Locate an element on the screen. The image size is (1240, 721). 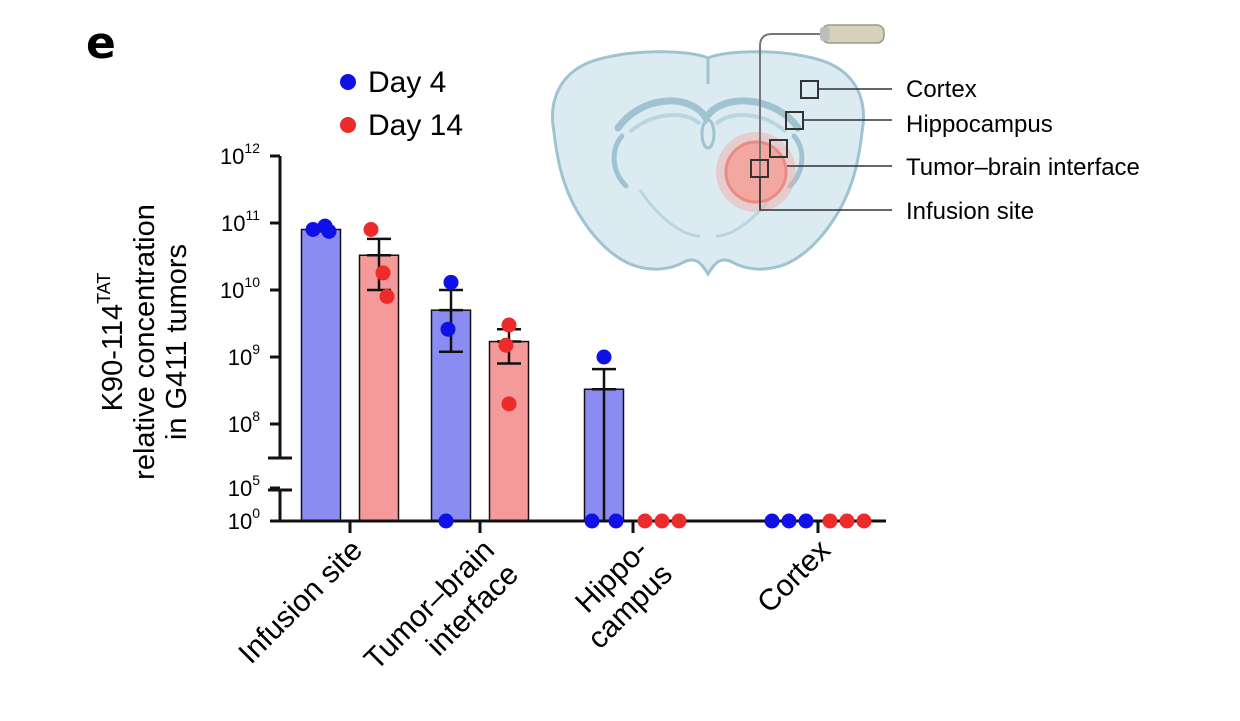
infusion-tubing is located at coordinates (791, 121).